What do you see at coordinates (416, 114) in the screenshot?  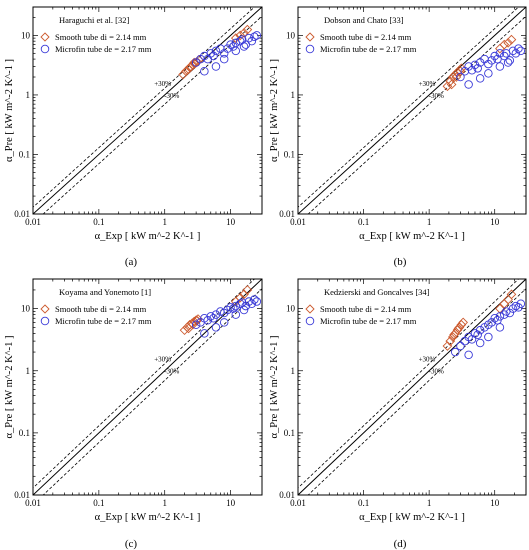 I see `minus-30-line` at bounding box center [416, 114].